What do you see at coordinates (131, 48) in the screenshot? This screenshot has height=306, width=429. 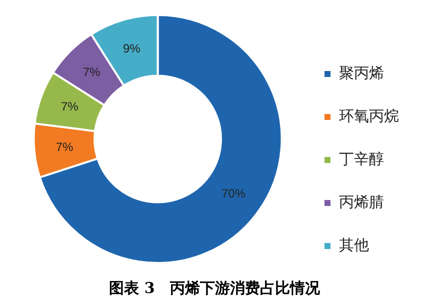 I see `data-label: 9%` at bounding box center [131, 48].